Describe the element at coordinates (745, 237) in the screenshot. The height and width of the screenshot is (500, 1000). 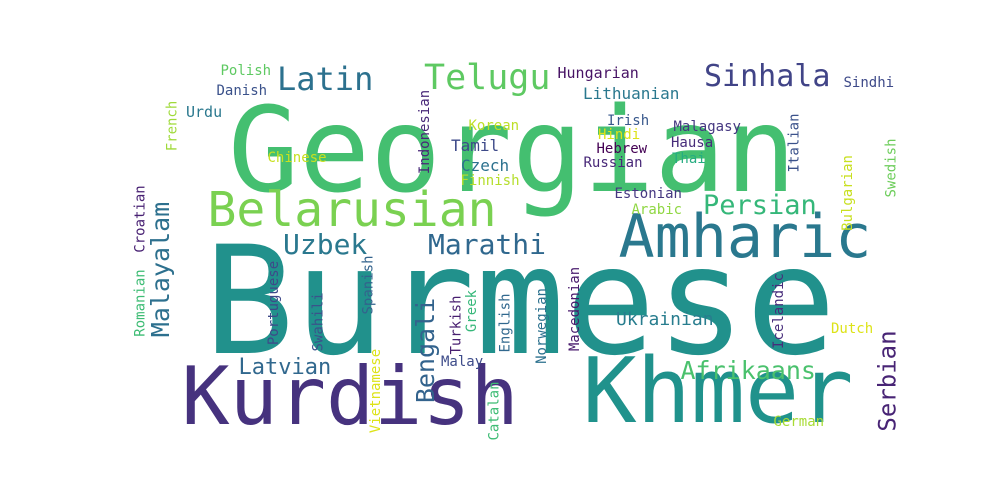
I see `word-amharic: Amharic` at that location.